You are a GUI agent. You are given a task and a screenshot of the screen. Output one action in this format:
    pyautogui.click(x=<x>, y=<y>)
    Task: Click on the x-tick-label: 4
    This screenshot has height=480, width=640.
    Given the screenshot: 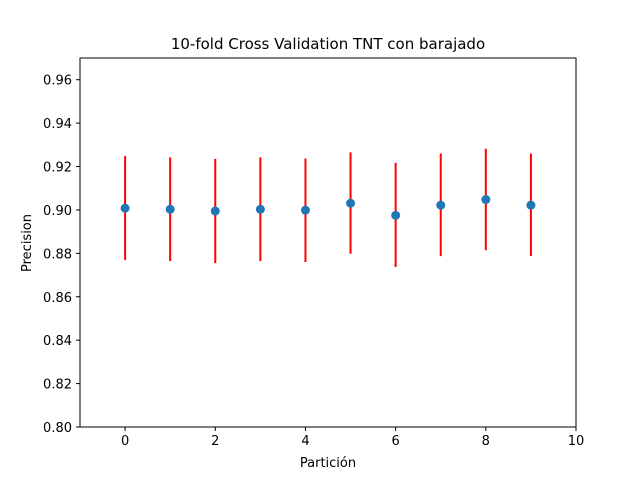 What is the action you would take?
    pyautogui.click(x=305, y=441)
    